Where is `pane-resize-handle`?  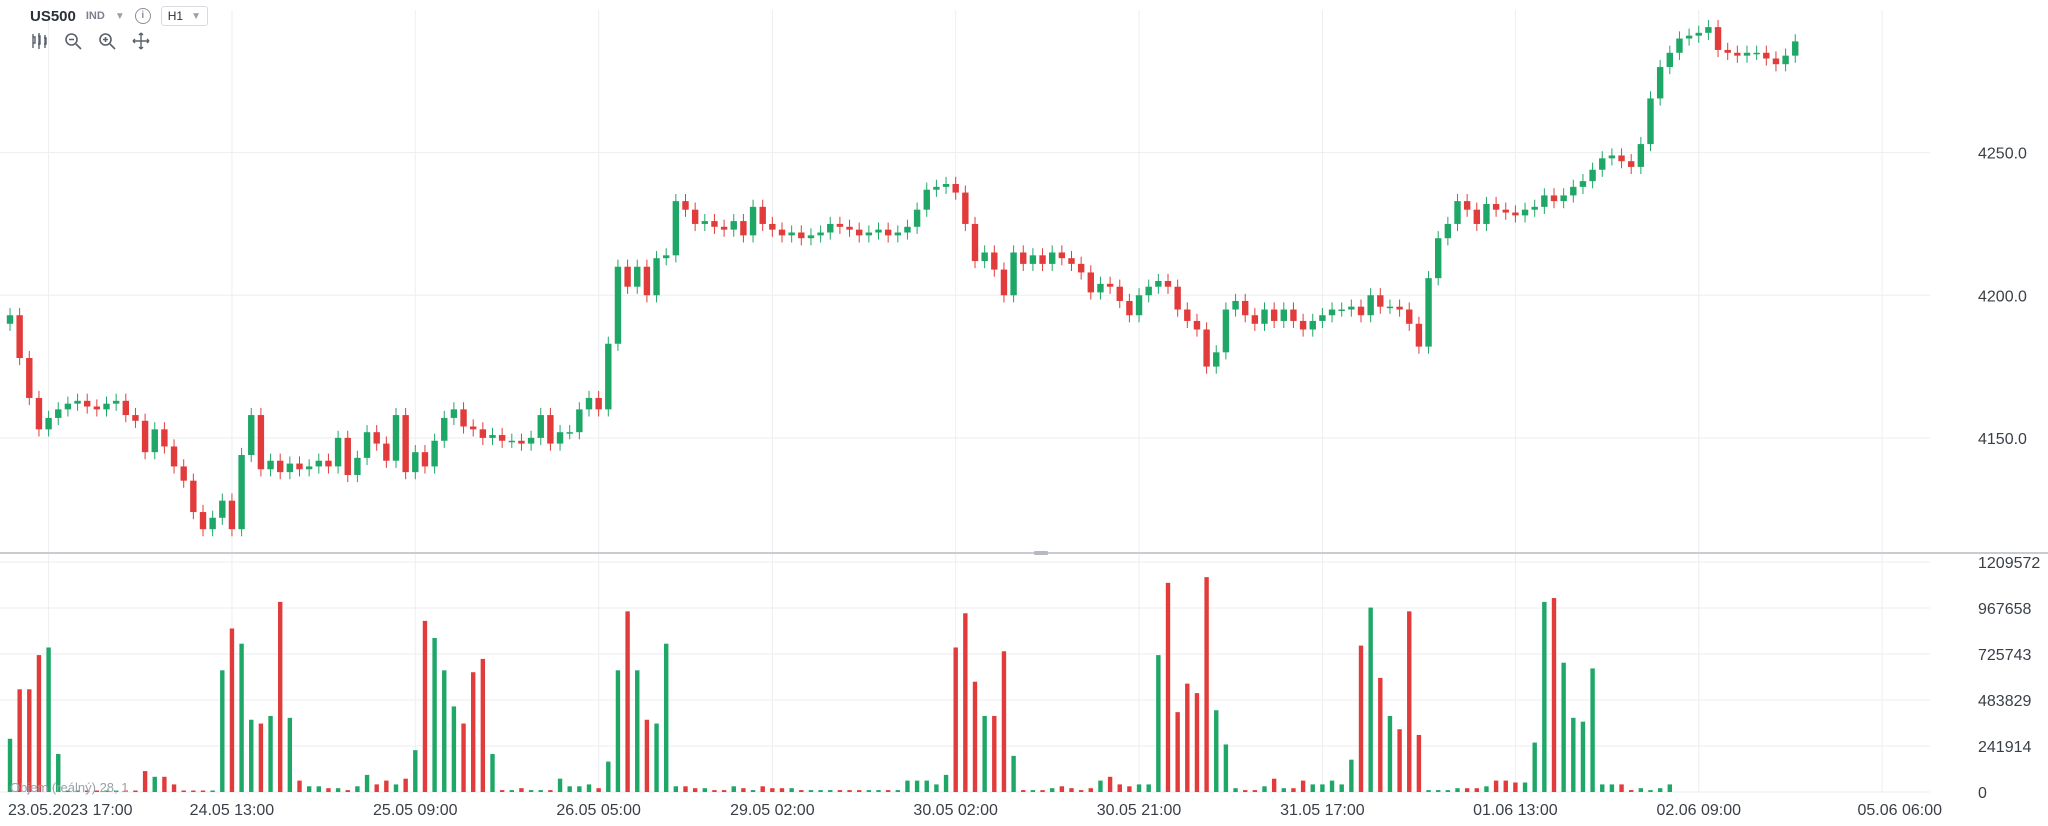
pane-resize-handle is located at coordinates (1041, 553).